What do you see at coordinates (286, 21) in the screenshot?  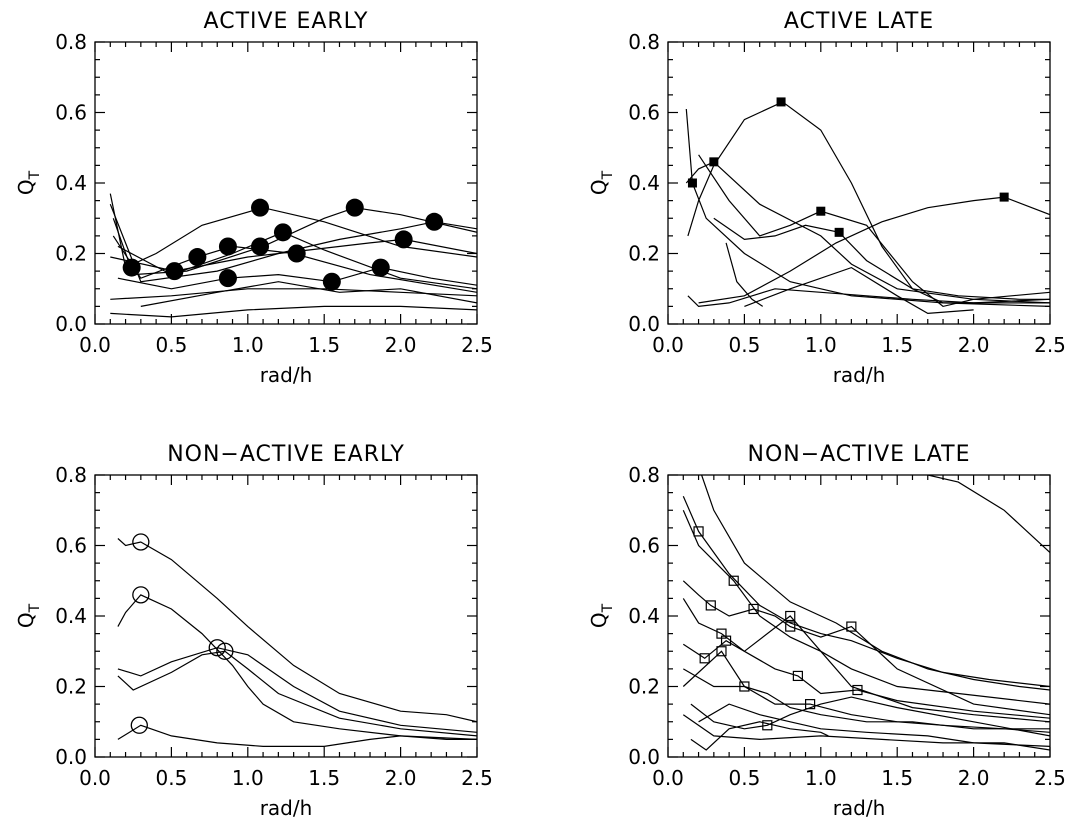 I see `chart-title: ACTIVE EARLY` at bounding box center [286, 21].